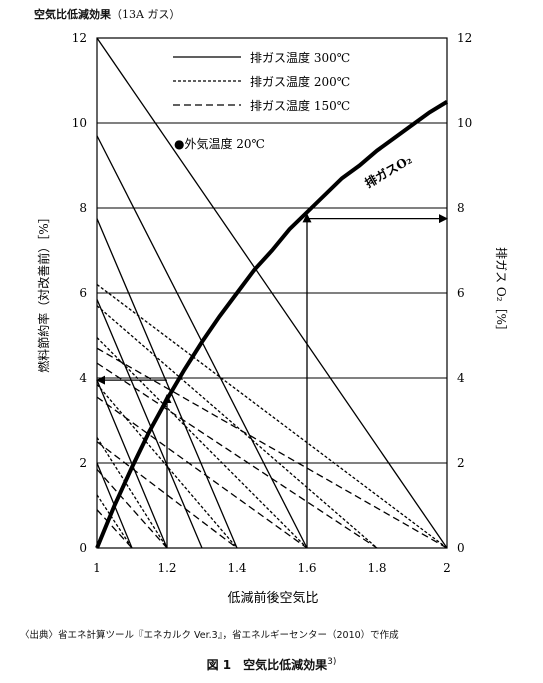 The image size is (543, 683). Describe the element at coordinates (461, 378) in the screenshot. I see `y2-tick-label: 4` at that location.